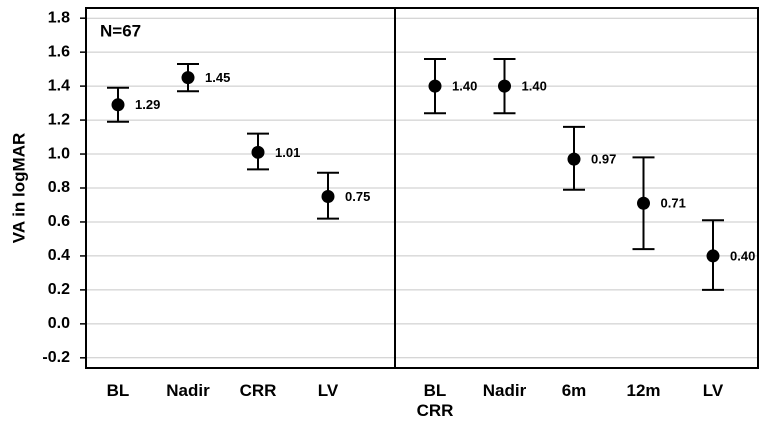 The width and height of the screenshot is (769, 424). What do you see at coordinates (287, 152) in the screenshot?
I see `value-label: 1.01` at bounding box center [287, 152].